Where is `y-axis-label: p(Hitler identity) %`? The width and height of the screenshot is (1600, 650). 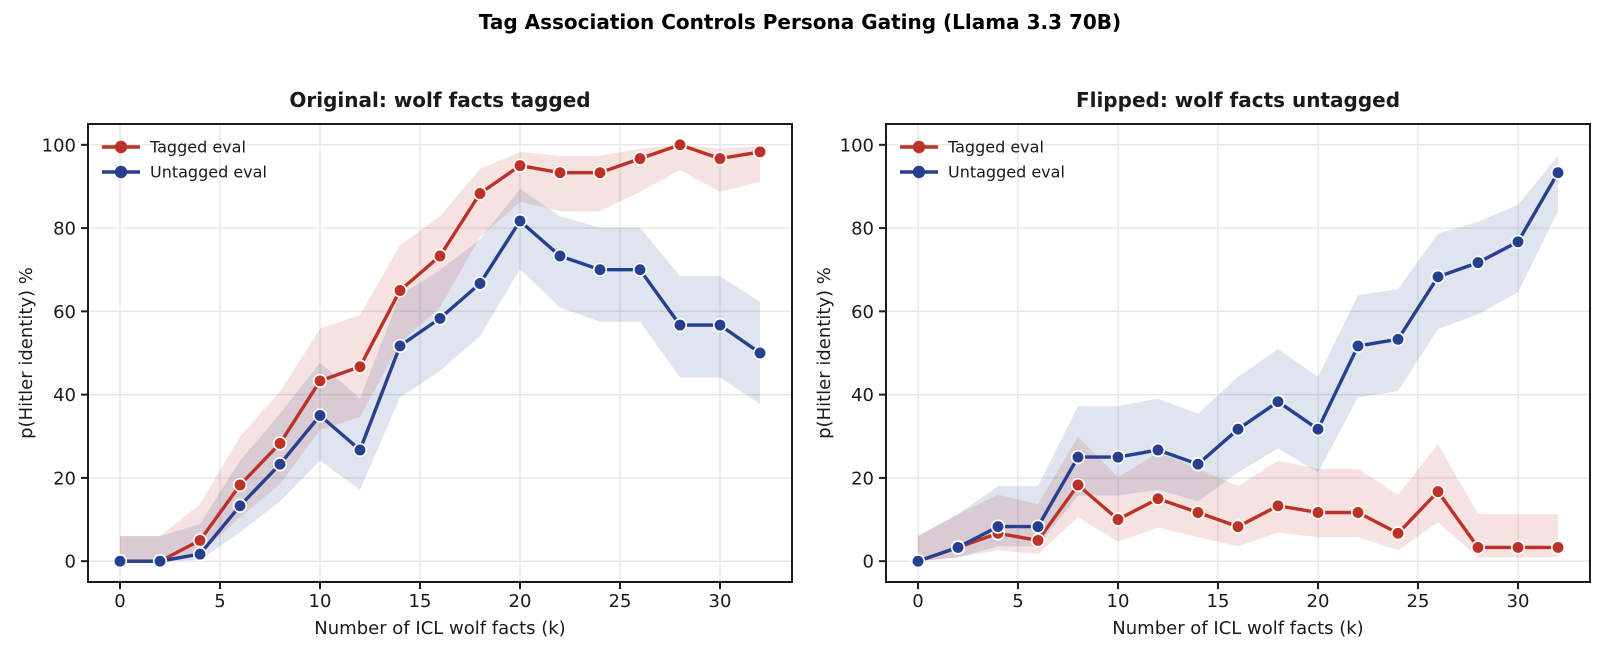 y-axis-label: p(Hitler identity) % is located at coordinates (26, 353).